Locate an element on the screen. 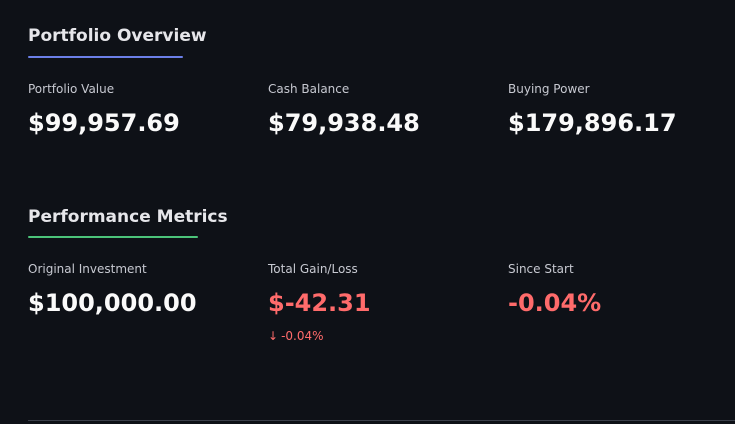  performance-metrics-heading: Performance Metrics is located at coordinates (128, 217).